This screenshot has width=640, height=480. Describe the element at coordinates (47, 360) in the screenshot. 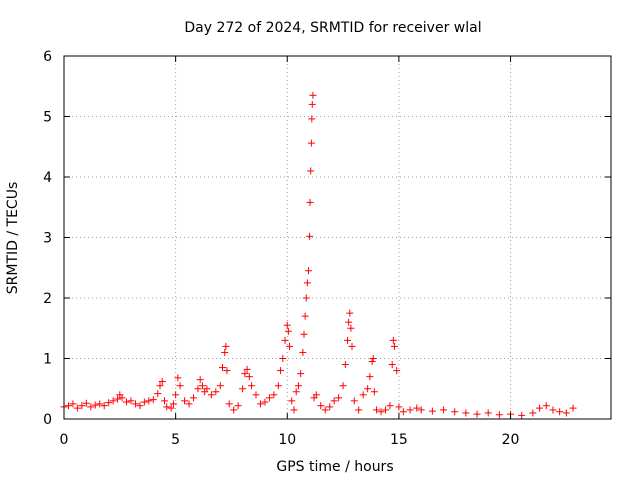

I see `y-tick-label: 1` at that location.